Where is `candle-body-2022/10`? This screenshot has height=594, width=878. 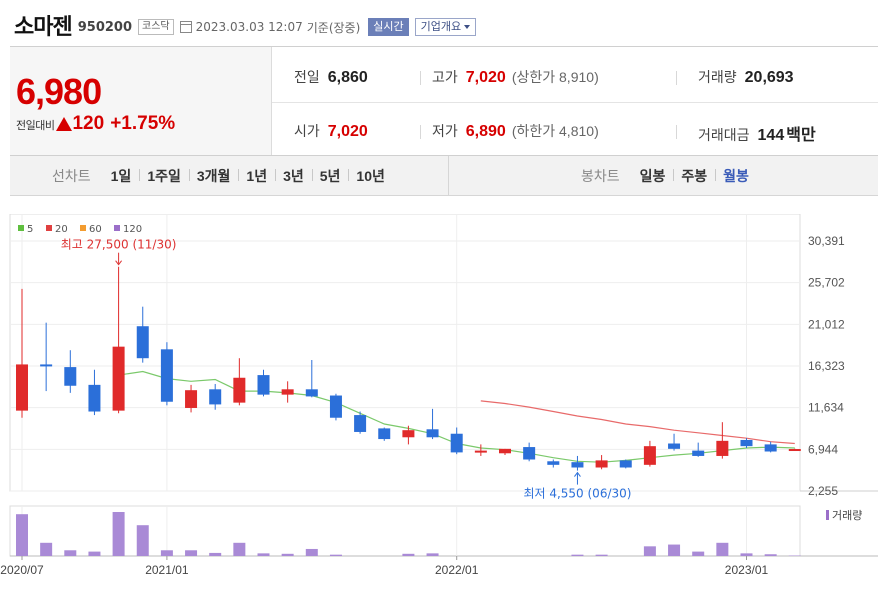 candle-body-2022/10 is located at coordinates (674, 446).